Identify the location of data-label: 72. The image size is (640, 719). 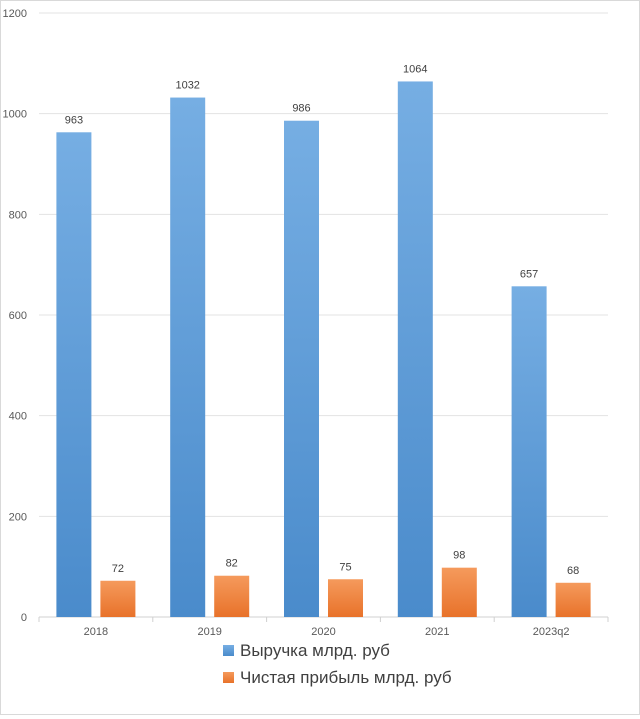
(118, 569).